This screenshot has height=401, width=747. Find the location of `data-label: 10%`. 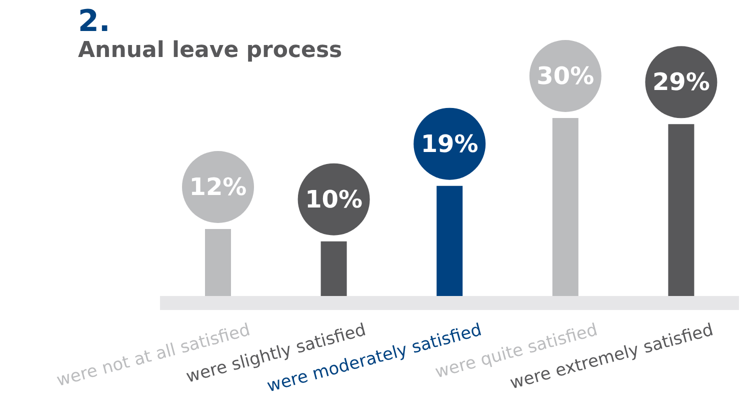

data-label: 10% is located at coordinates (334, 199).